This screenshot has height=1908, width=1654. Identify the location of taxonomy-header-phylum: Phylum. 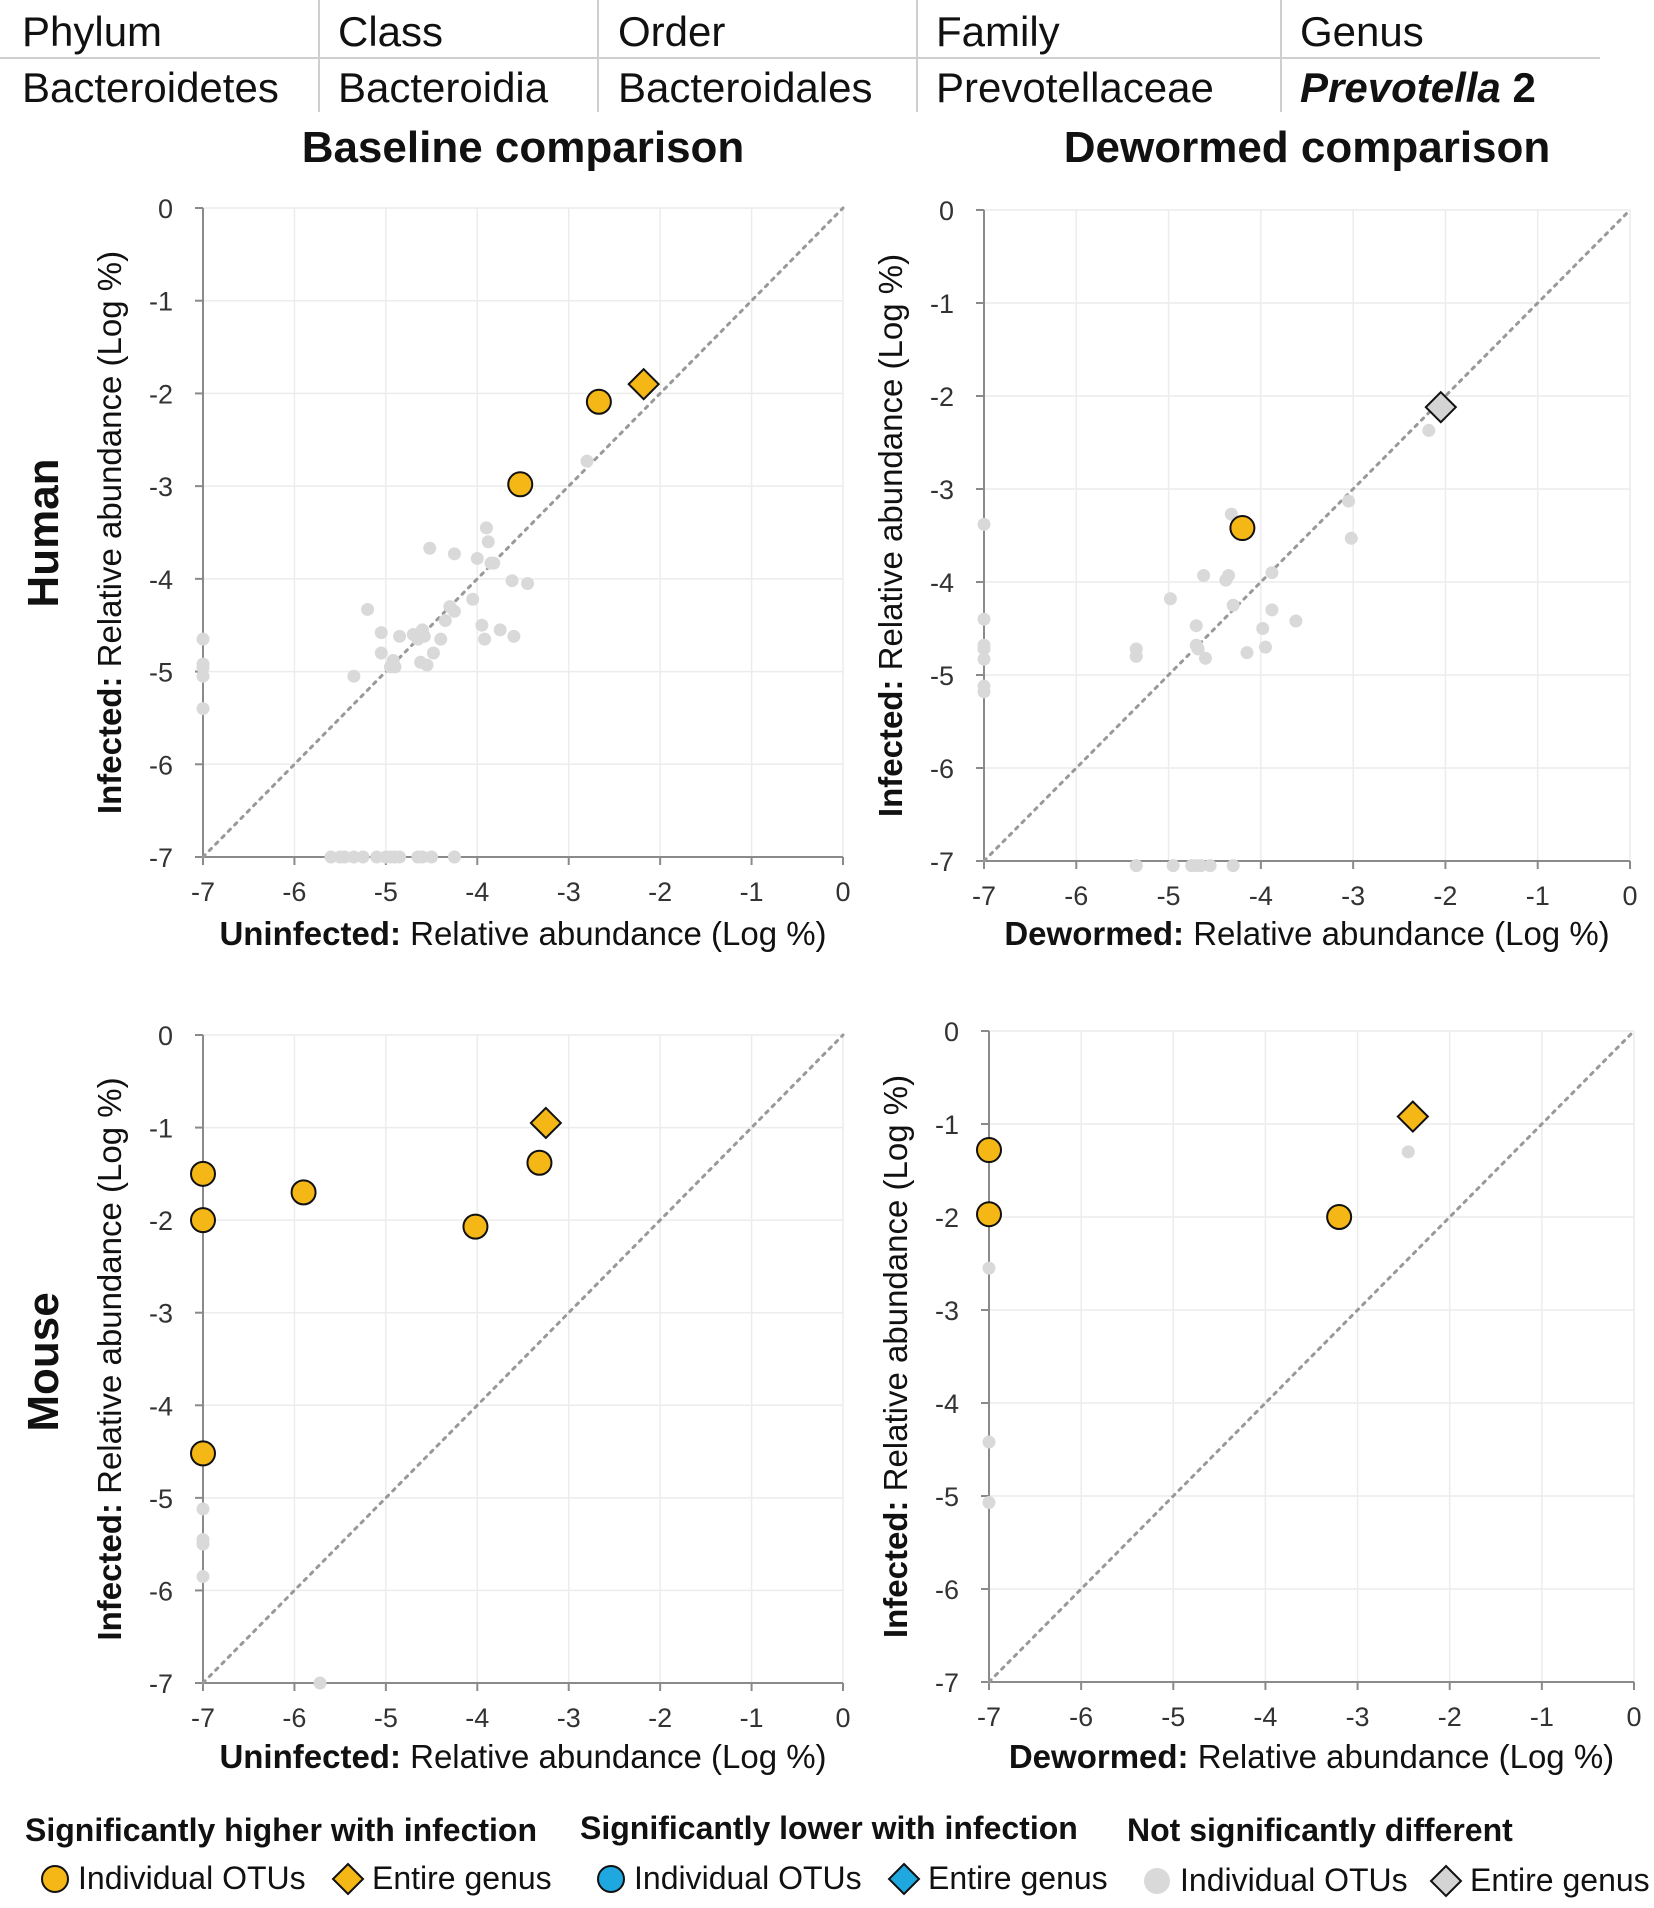
(92, 31).